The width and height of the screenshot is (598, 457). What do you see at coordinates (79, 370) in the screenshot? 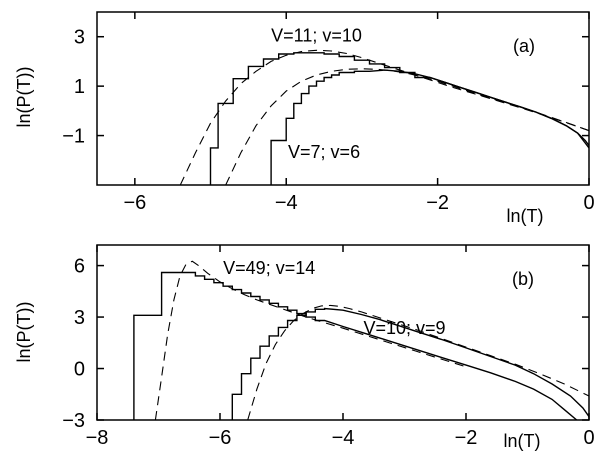
I see `y-tick-label: 0` at bounding box center [79, 370].